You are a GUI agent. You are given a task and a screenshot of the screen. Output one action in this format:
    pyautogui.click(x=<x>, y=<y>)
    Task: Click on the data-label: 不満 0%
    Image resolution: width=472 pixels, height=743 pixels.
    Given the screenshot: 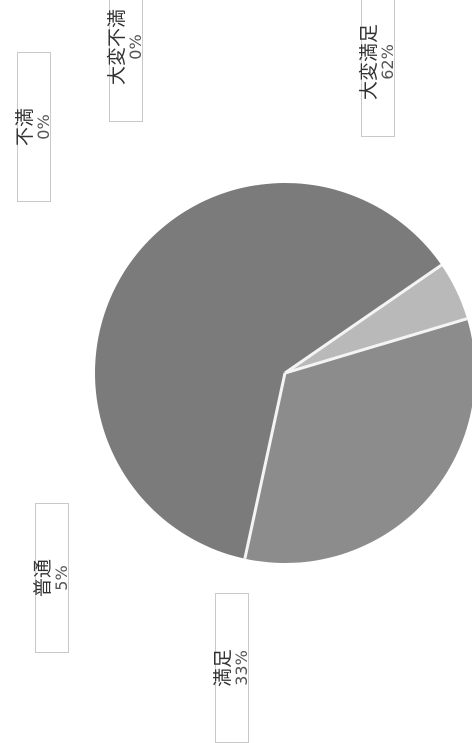 What is the action you would take?
    pyautogui.click(x=33, y=127)
    